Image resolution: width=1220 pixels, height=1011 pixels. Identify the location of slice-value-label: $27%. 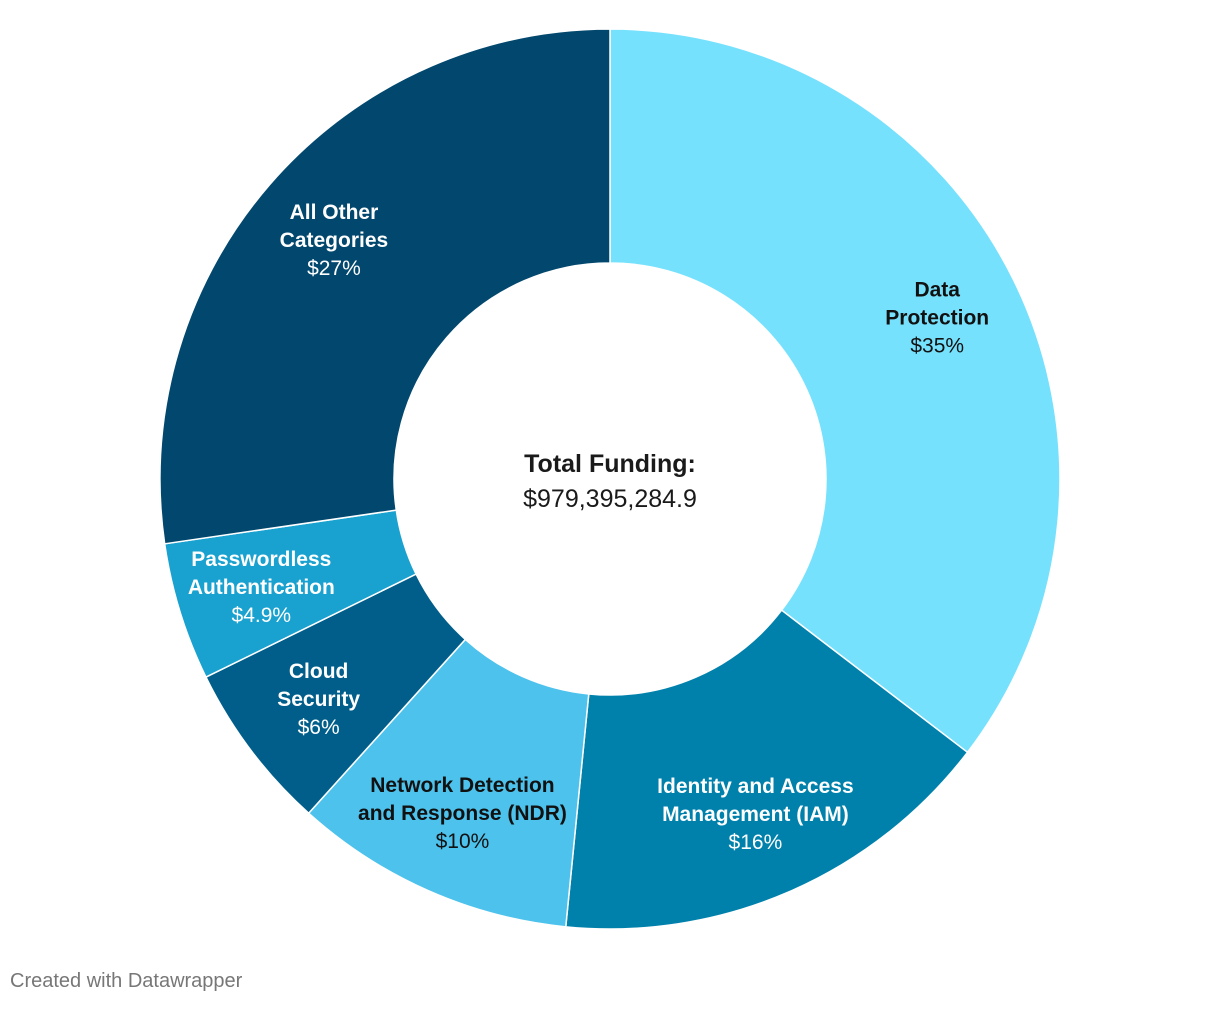
(334, 268).